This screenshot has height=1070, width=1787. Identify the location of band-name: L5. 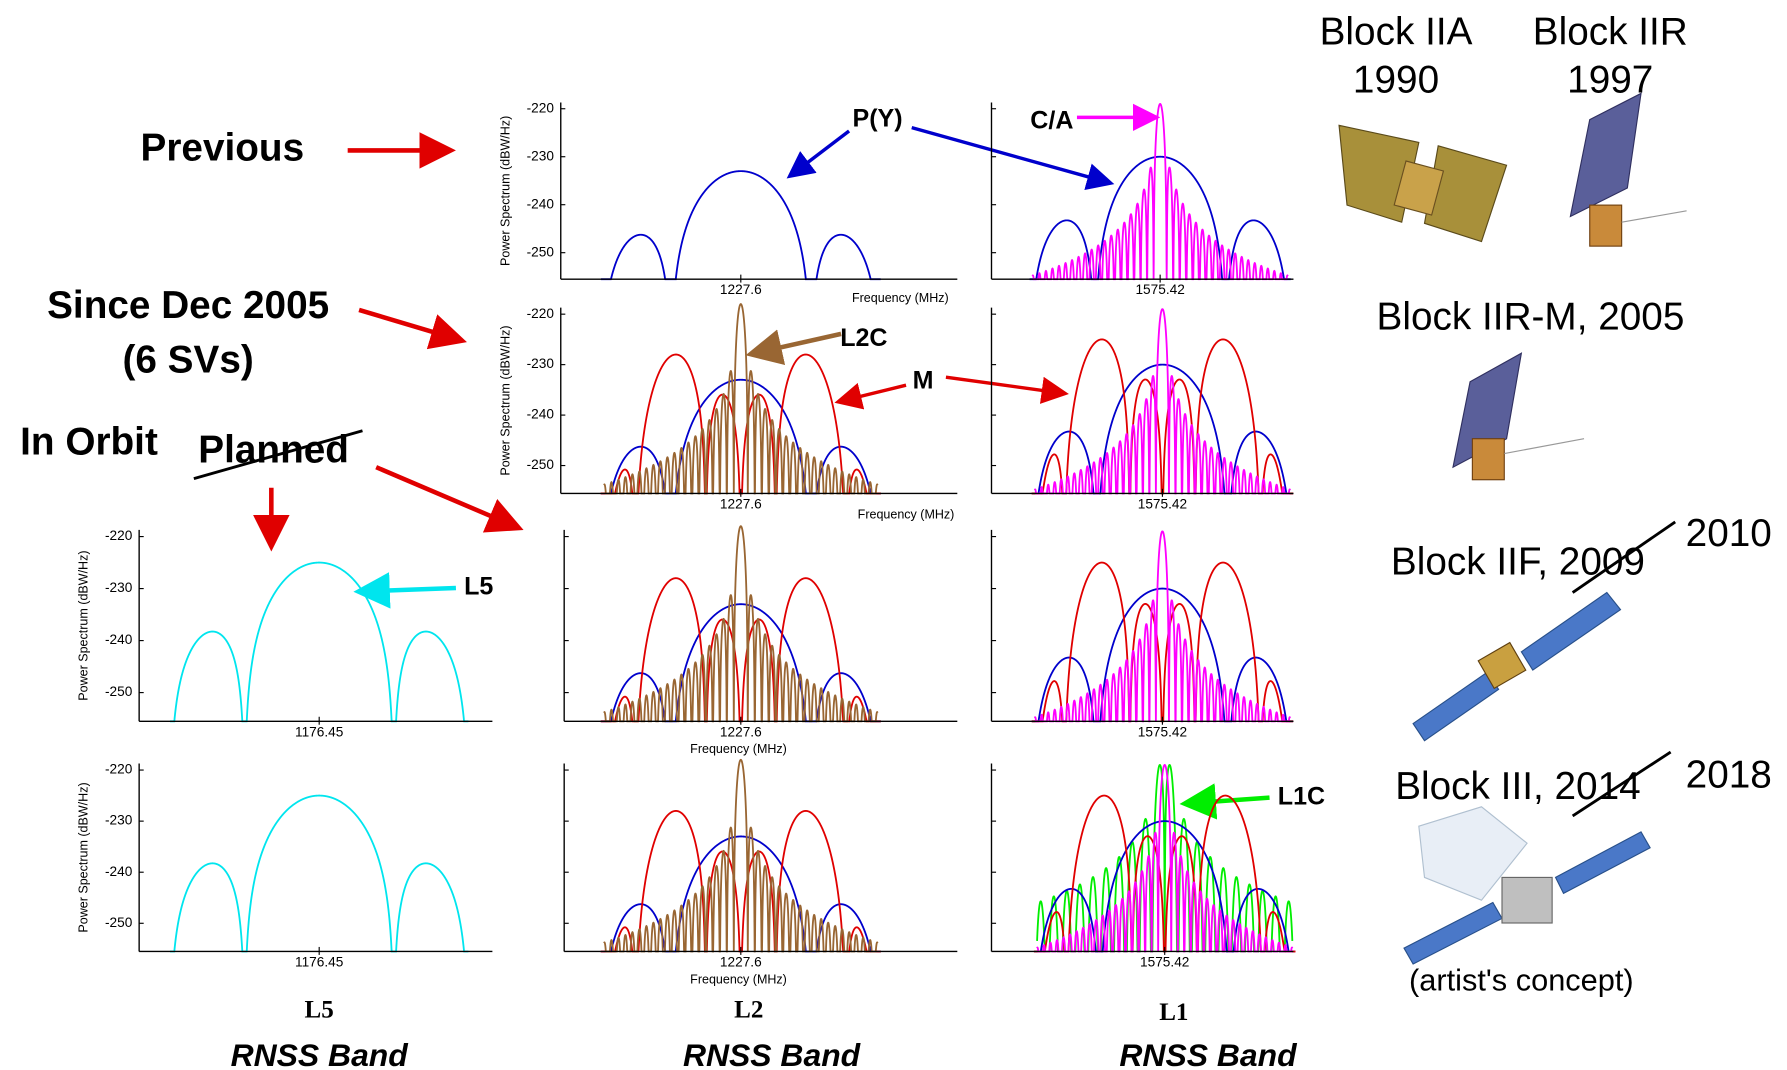
(319, 1010).